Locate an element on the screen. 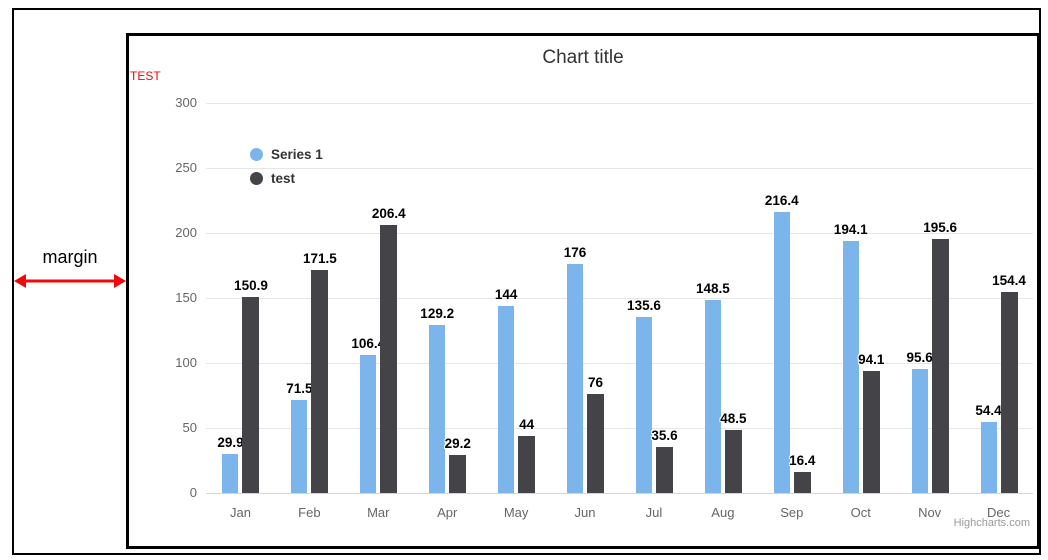  bar-series-1-may is located at coordinates (506, 399).